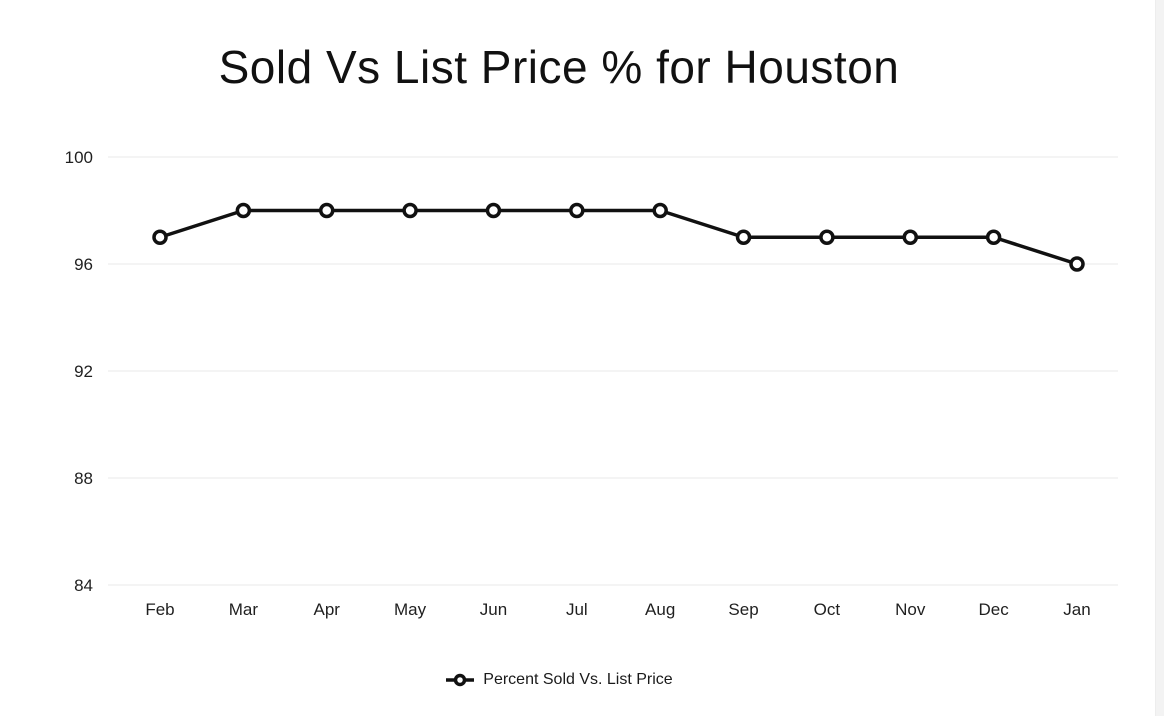 The height and width of the screenshot is (716, 1164). What do you see at coordinates (79, 157) in the screenshot?
I see `y-tick-label: 100` at bounding box center [79, 157].